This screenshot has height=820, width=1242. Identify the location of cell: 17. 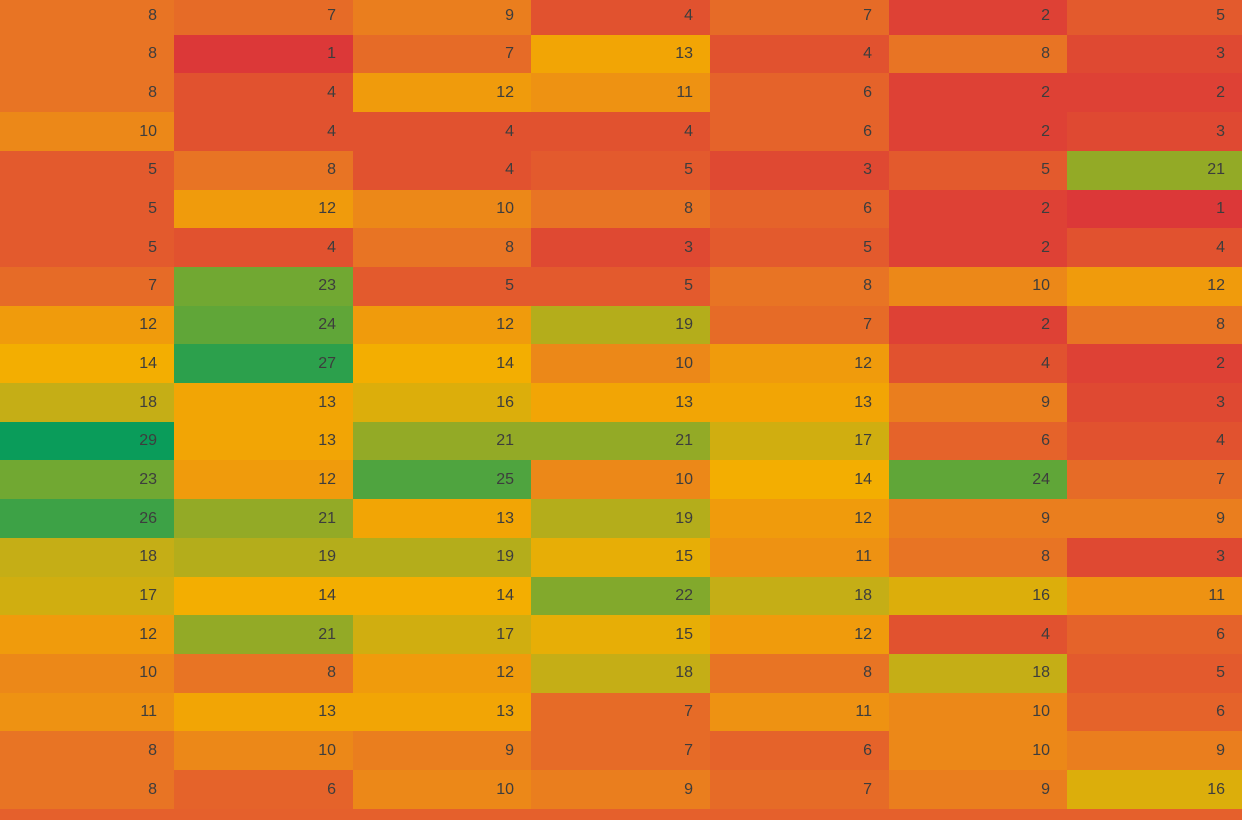
(87, 596).